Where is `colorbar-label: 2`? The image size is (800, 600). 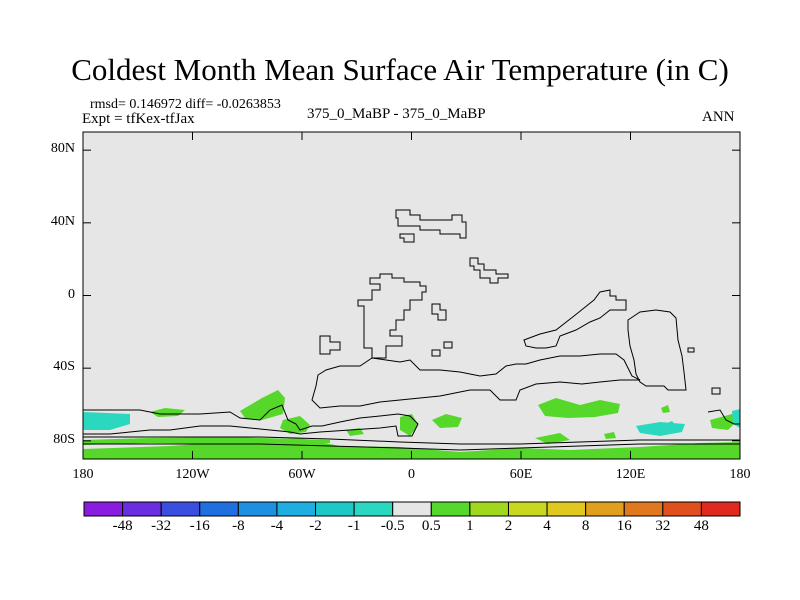 colorbar-label: 2 is located at coordinates (508, 526).